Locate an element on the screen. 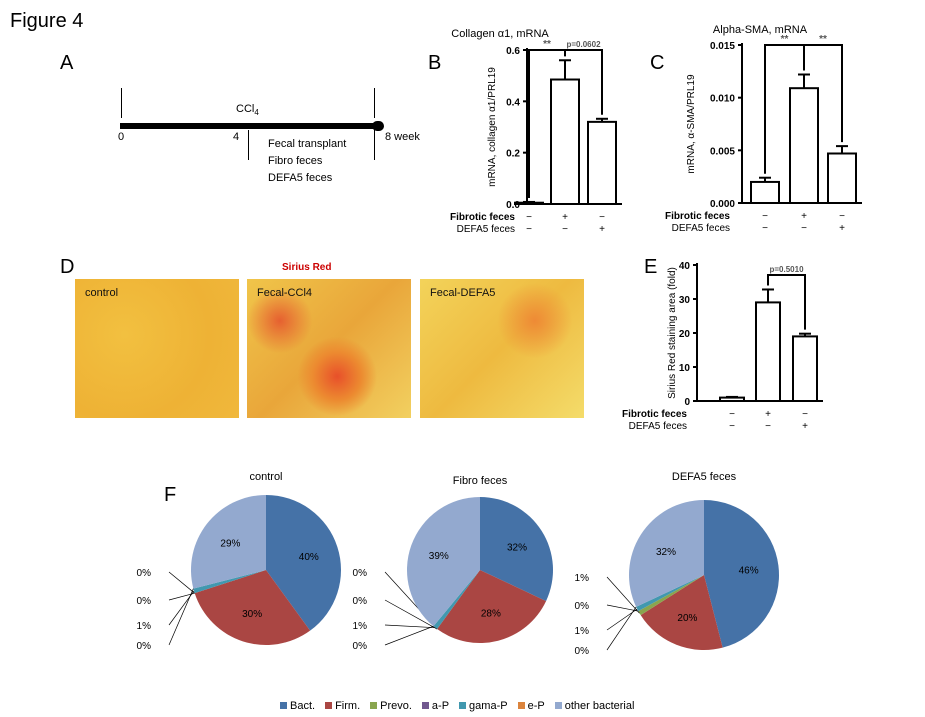 The height and width of the screenshot is (717, 925). tick-4: 4 is located at coordinates (236, 137).